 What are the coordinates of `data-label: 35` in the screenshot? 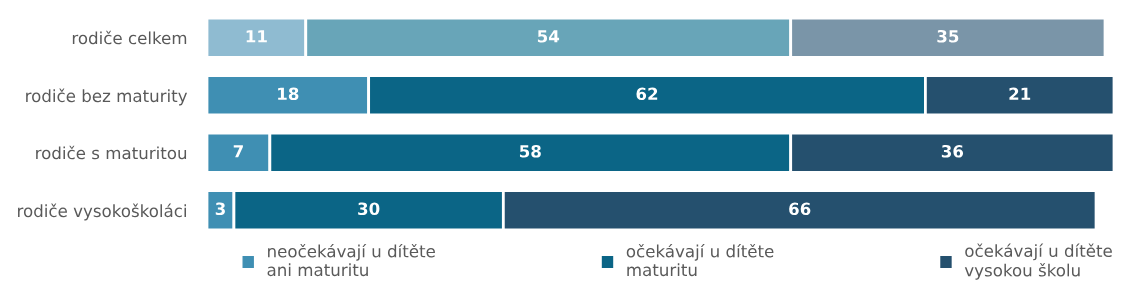 It's located at (948, 36).